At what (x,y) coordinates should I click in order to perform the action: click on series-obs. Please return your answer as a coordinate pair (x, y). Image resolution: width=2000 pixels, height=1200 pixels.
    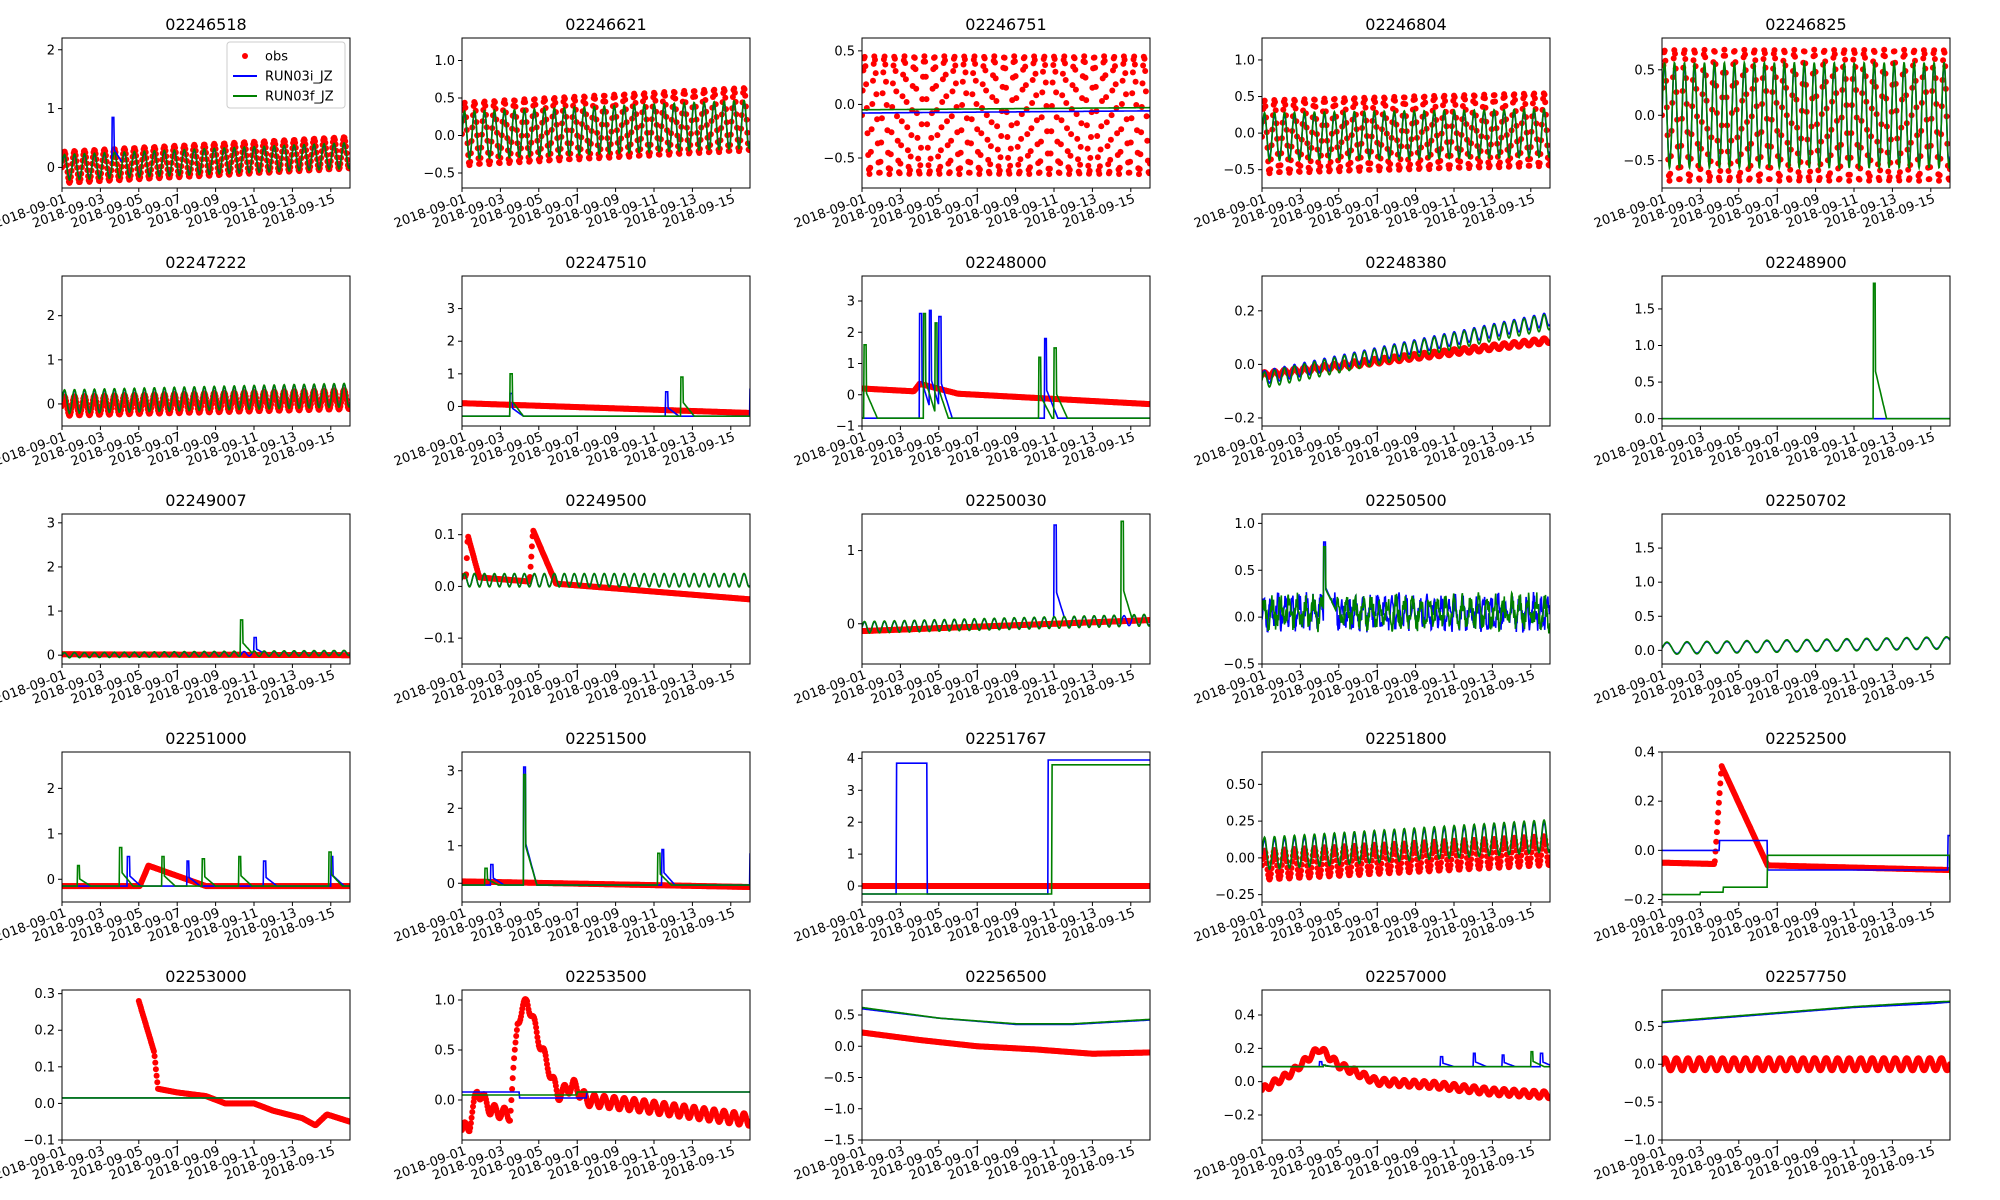
    Looking at the image, I should click on (1006, 115).